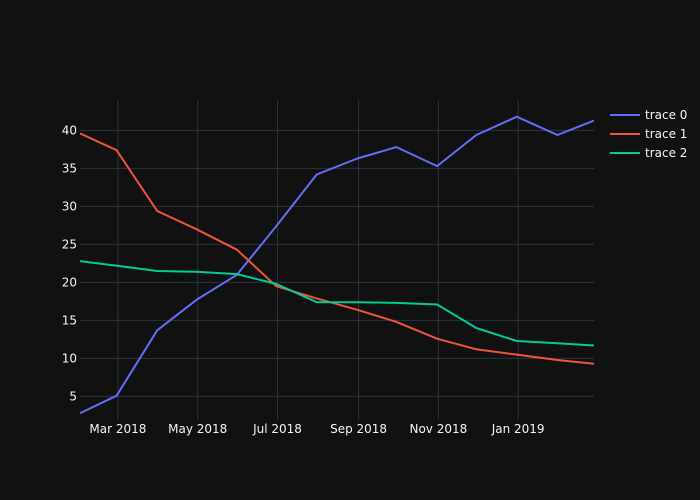 The height and width of the screenshot is (500, 700). What do you see at coordinates (197, 429) in the screenshot?
I see `x-tick-label: May 2018` at bounding box center [197, 429].